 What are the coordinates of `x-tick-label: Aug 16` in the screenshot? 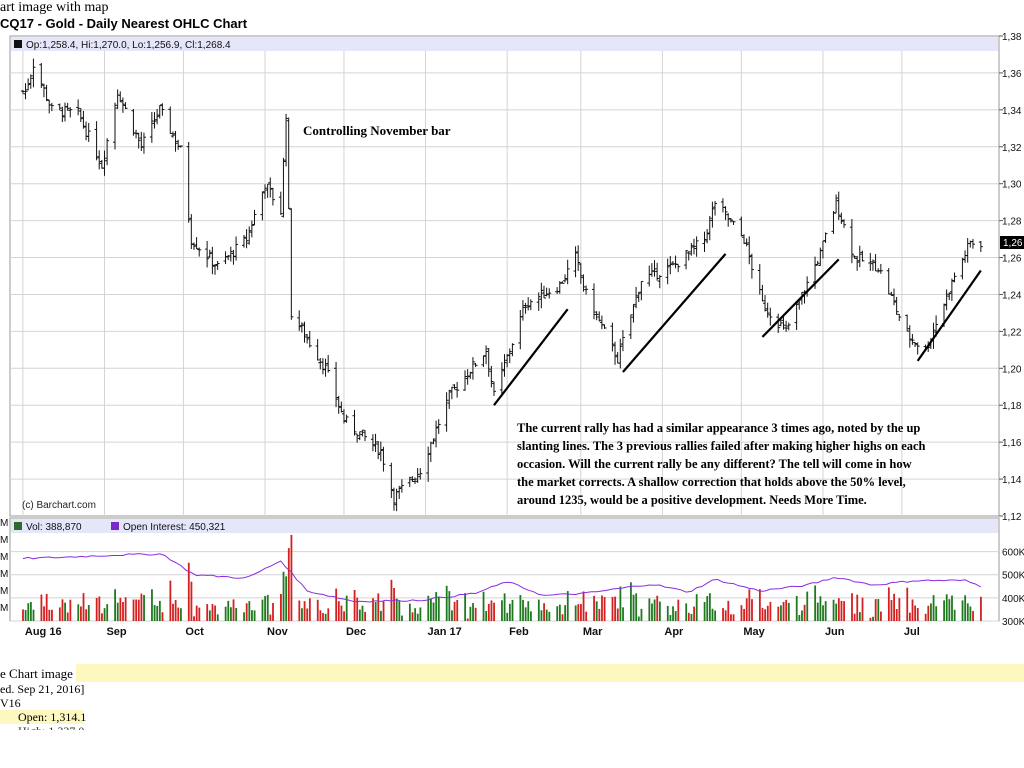 It's located at (43, 632).